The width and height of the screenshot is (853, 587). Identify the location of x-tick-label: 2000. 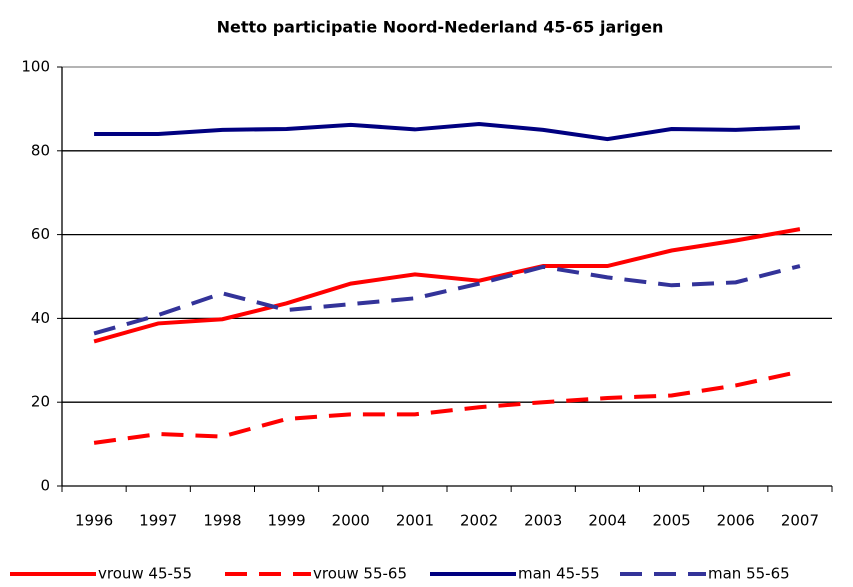
(351, 521).